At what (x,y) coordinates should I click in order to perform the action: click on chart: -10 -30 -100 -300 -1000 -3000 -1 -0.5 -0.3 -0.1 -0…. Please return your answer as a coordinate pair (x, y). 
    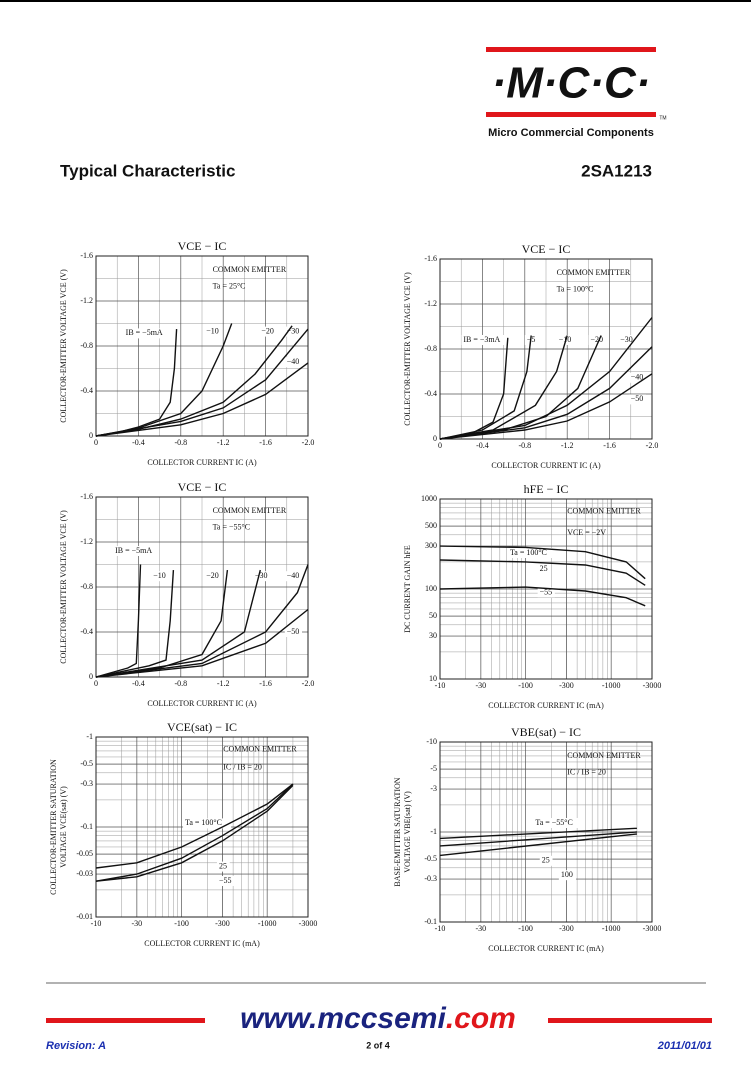
    Looking at the image, I should click on (183, 834).